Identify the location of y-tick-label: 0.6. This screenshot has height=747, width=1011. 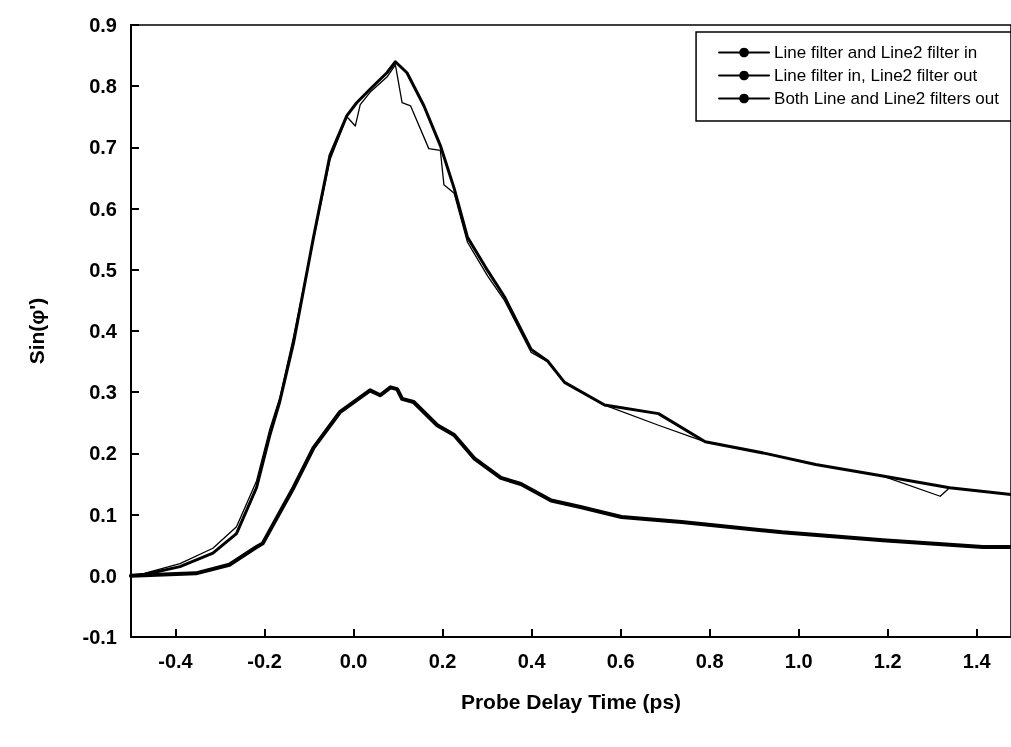
(103, 208).